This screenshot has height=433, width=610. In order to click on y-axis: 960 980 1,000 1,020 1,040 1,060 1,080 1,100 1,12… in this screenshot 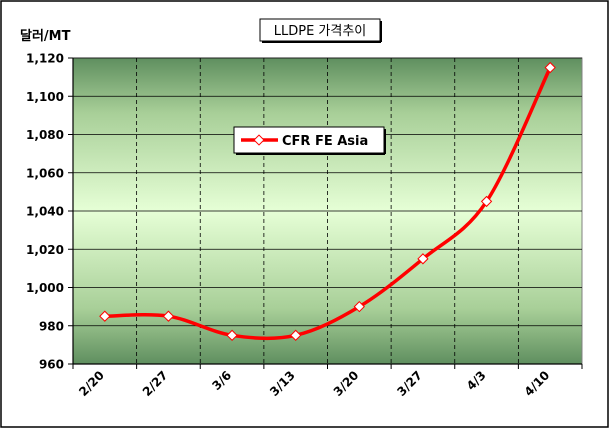, I will do `click(50, 212)`.